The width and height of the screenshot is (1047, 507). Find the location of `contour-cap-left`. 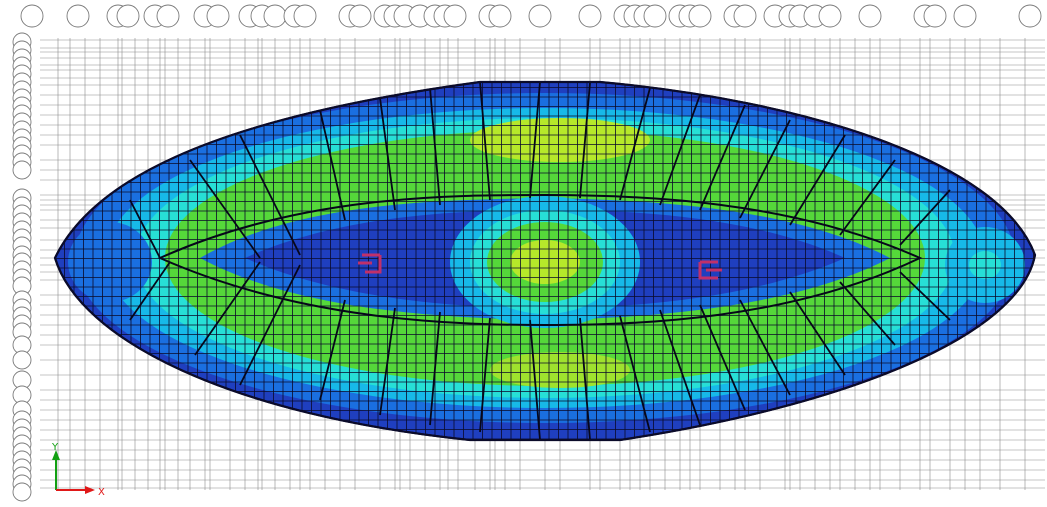

contour-cap-left is located at coordinates (110, 262).